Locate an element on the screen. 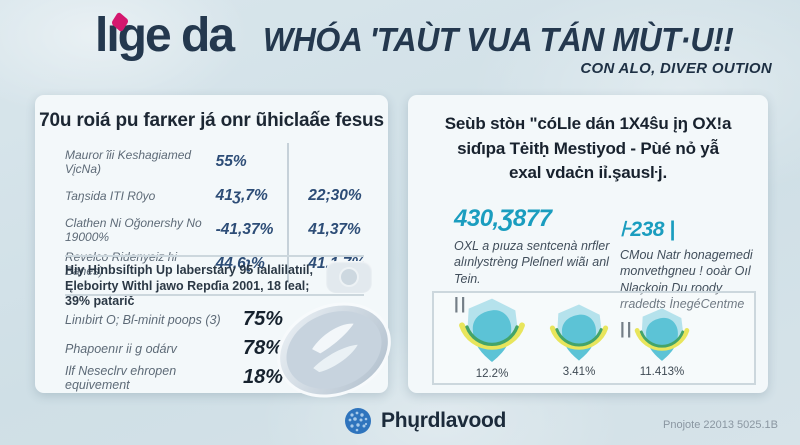 This screenshot has width=800, height=445. table-row: Taŋsida ITI R0yo 41ʒ,7% 22;30% is located at coordinates (220, 196).